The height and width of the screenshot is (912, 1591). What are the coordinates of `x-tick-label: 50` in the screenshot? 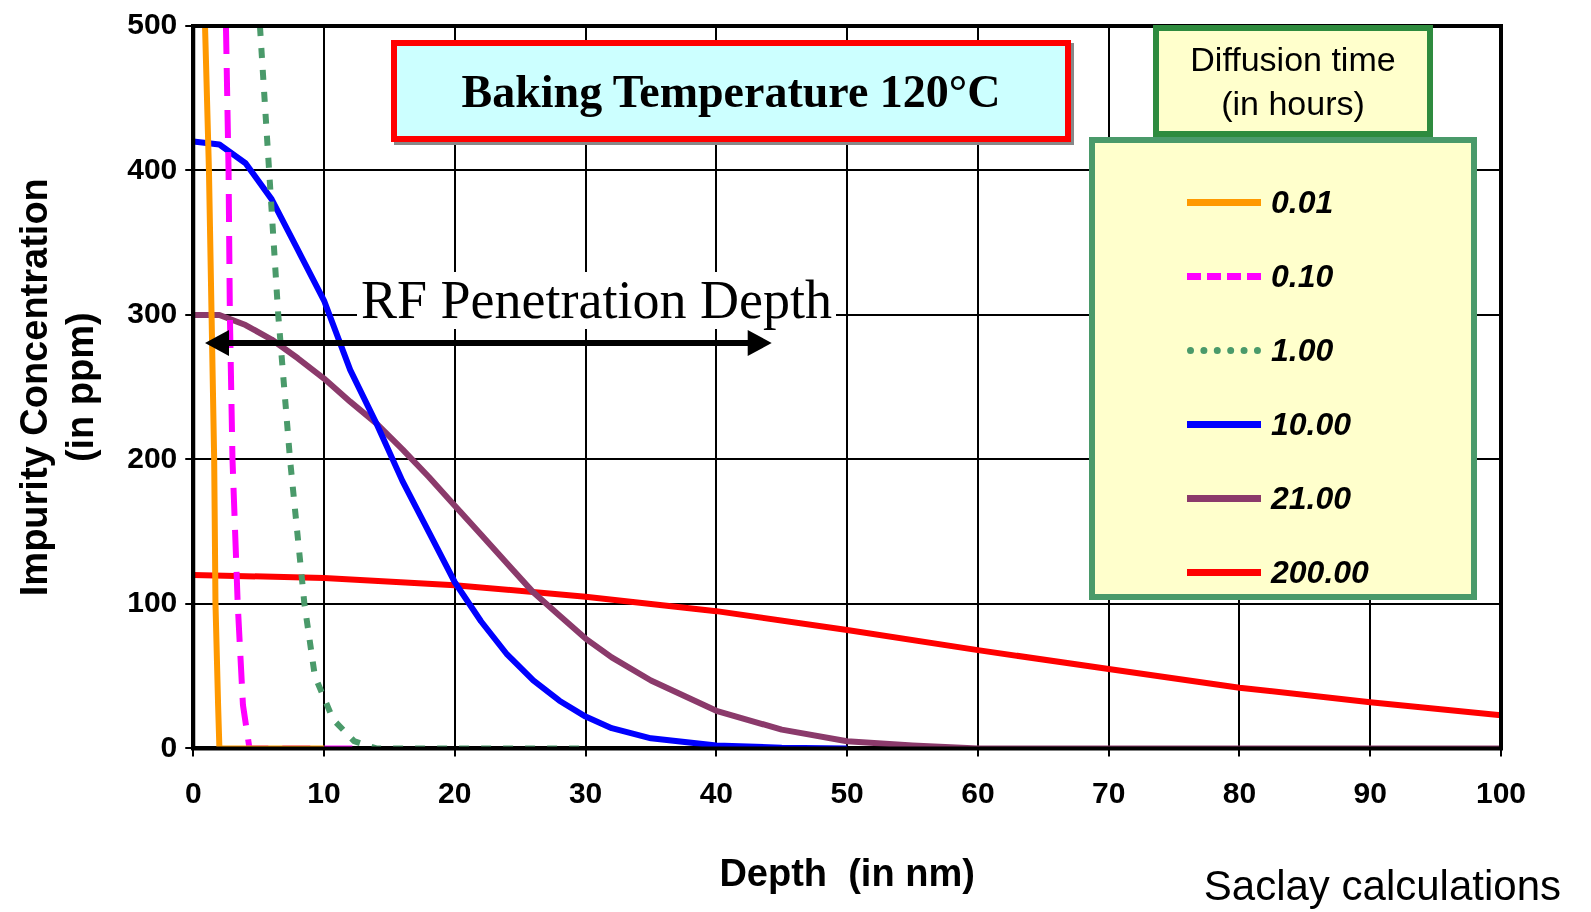 It's located at (847, 792).